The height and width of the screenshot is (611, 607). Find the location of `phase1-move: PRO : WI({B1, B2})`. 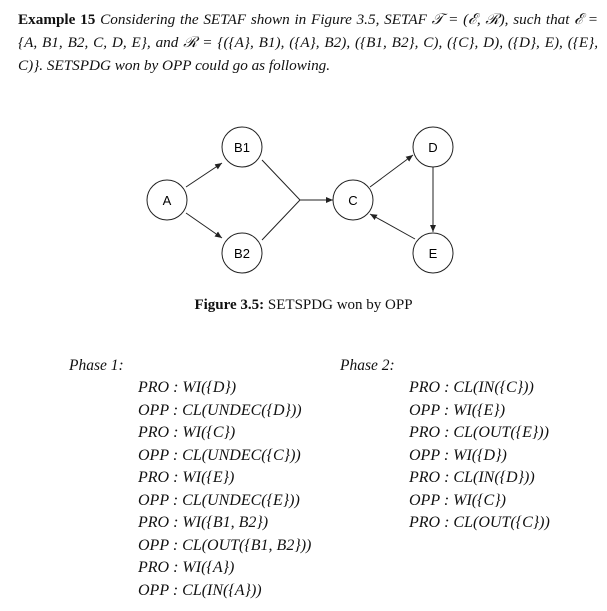

phase1-move: PRO : WI({B1, B2}) is located at coordinates (203, 522).